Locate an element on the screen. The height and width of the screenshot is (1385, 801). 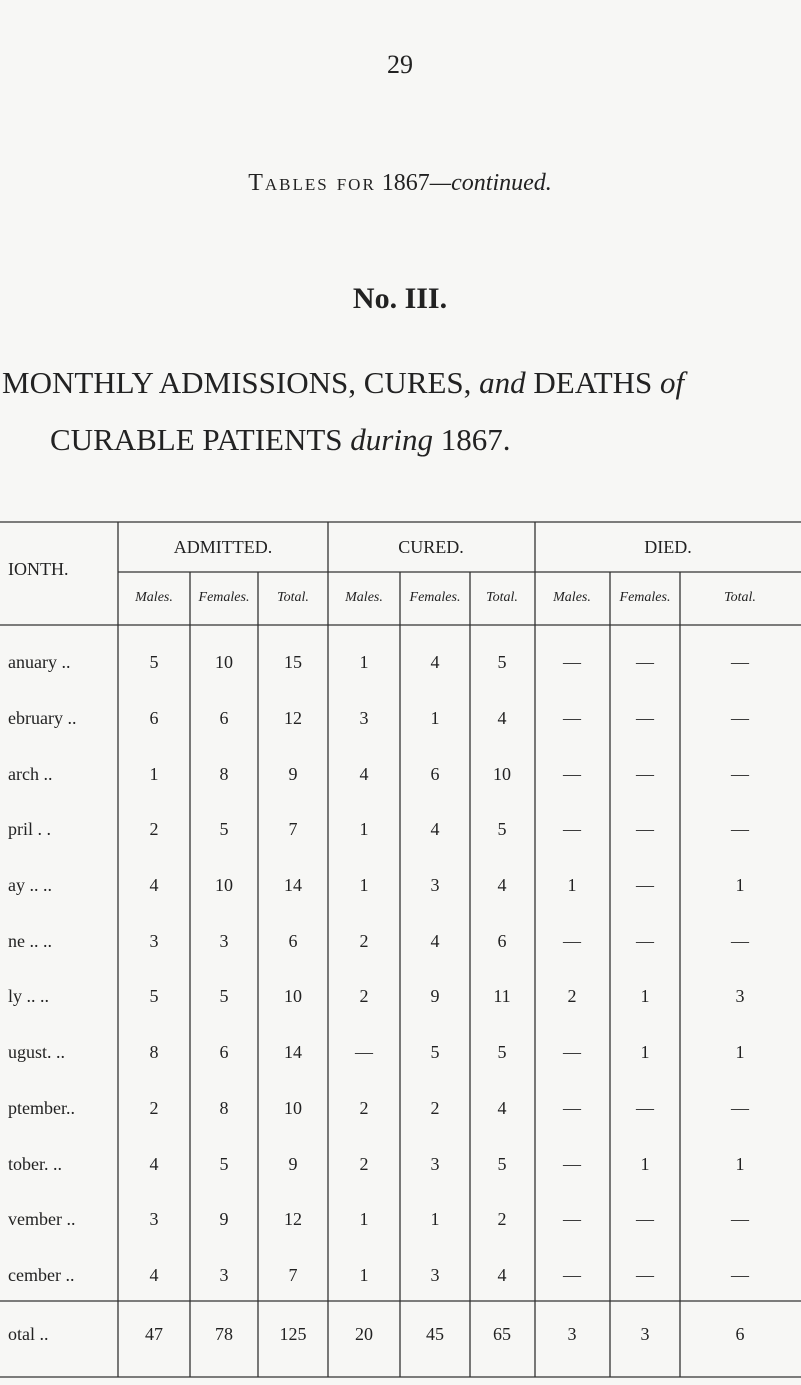
month-label: pril . . is located at coordinates (29, 829).